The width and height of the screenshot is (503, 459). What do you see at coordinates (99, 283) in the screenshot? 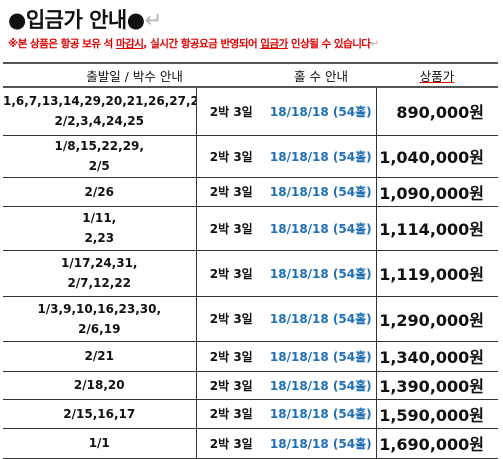
I see `departure-dates-line: 2/7,12,22` at bounding box center [99, 283].